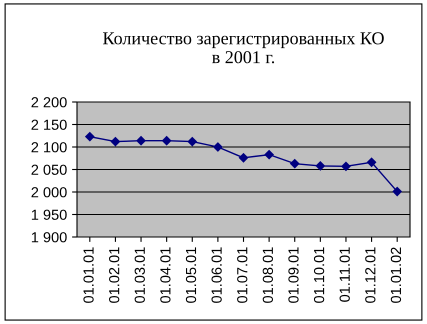 This screenshot has height=324, width=427. Describe the element at coordinates (139, 275) in the screenshot. I see `x-tick-label: 01.03.01` at that location.